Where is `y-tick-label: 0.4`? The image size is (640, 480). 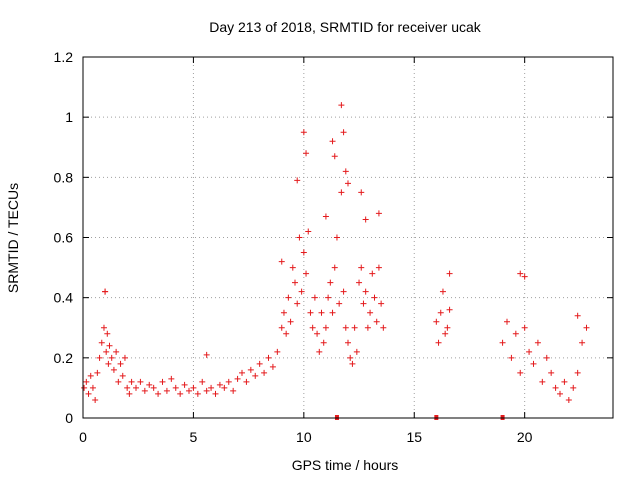 y-tick-label: 0.4 is located at coordinates (64, 298).